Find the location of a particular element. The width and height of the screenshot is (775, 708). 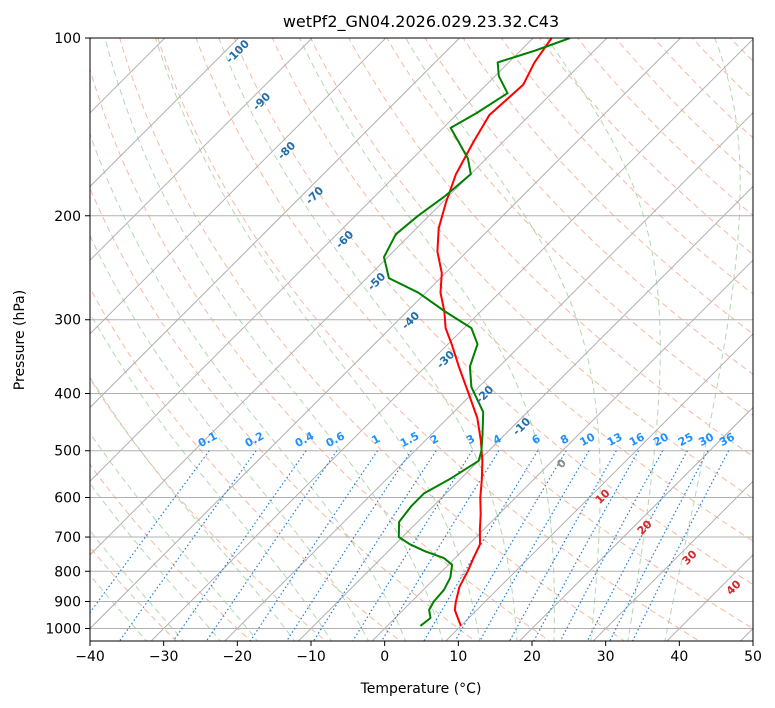

x-tick-label: 50 is located at coordinates (753, 657).